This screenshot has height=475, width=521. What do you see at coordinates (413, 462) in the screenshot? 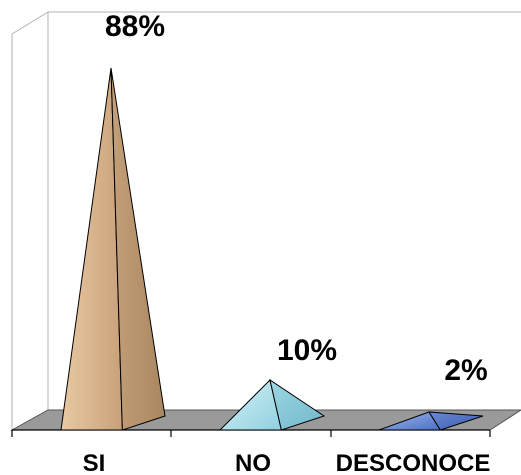
I see `category-label-desconoce: DESCONOCE` at bounding box center [413, 462].